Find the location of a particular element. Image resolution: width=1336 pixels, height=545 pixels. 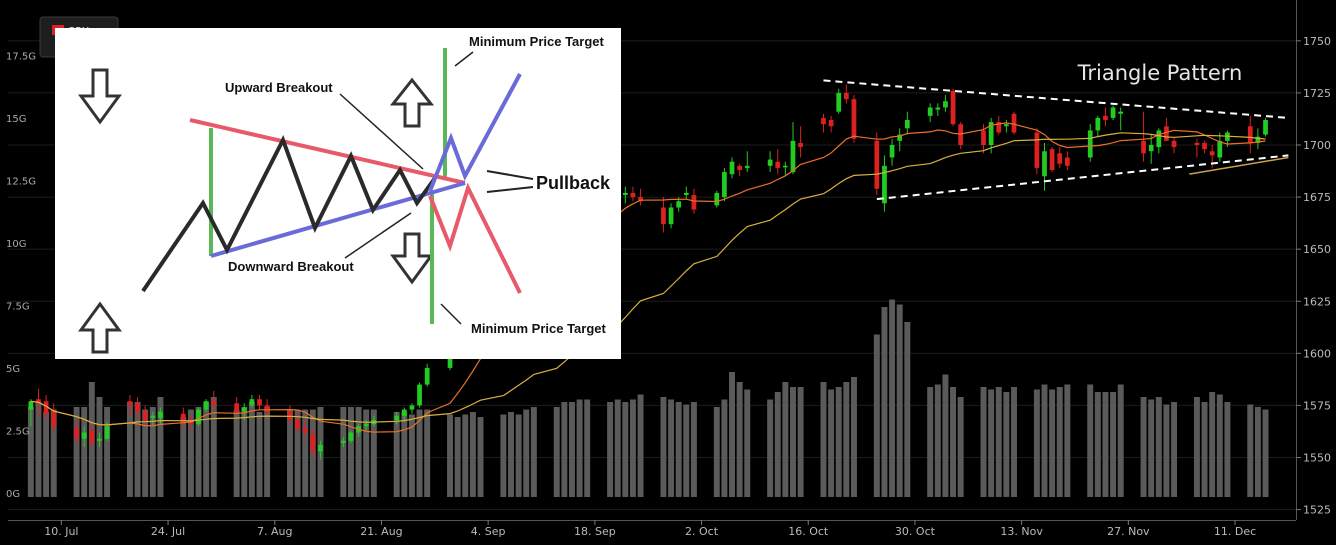

volume-tick-label: 2.5G is located at coordinates (18, 432).